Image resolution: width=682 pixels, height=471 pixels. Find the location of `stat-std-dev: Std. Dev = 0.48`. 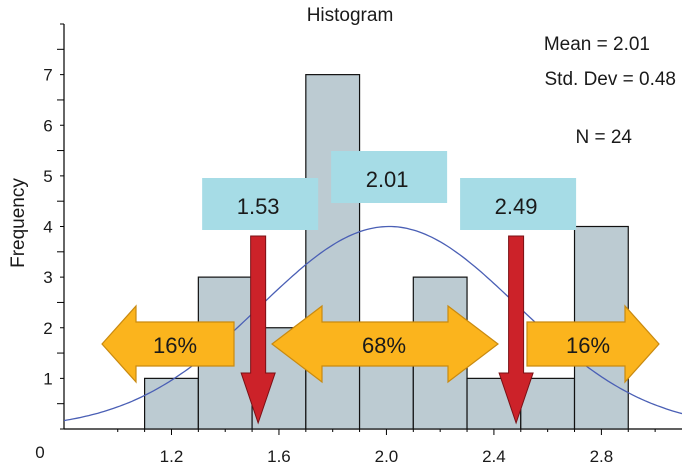

stat-std-dev: Std. Dev = 0.48 is located at coordinates (611, 79).